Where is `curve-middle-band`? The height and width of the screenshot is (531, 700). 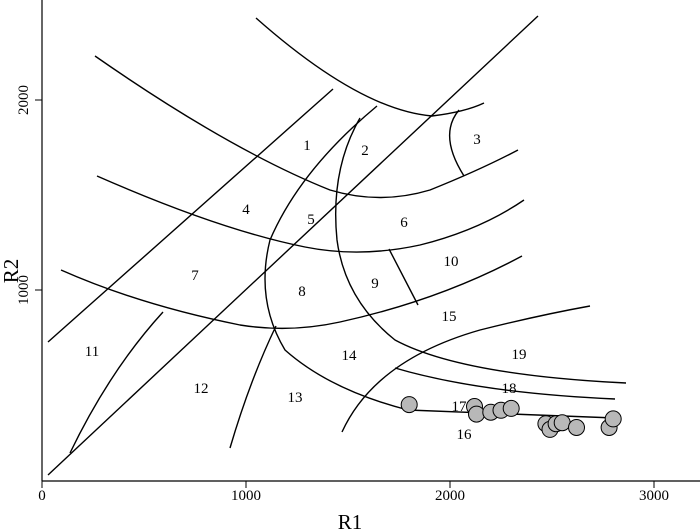 curve-middle-band is located at coordinates (310, 214).